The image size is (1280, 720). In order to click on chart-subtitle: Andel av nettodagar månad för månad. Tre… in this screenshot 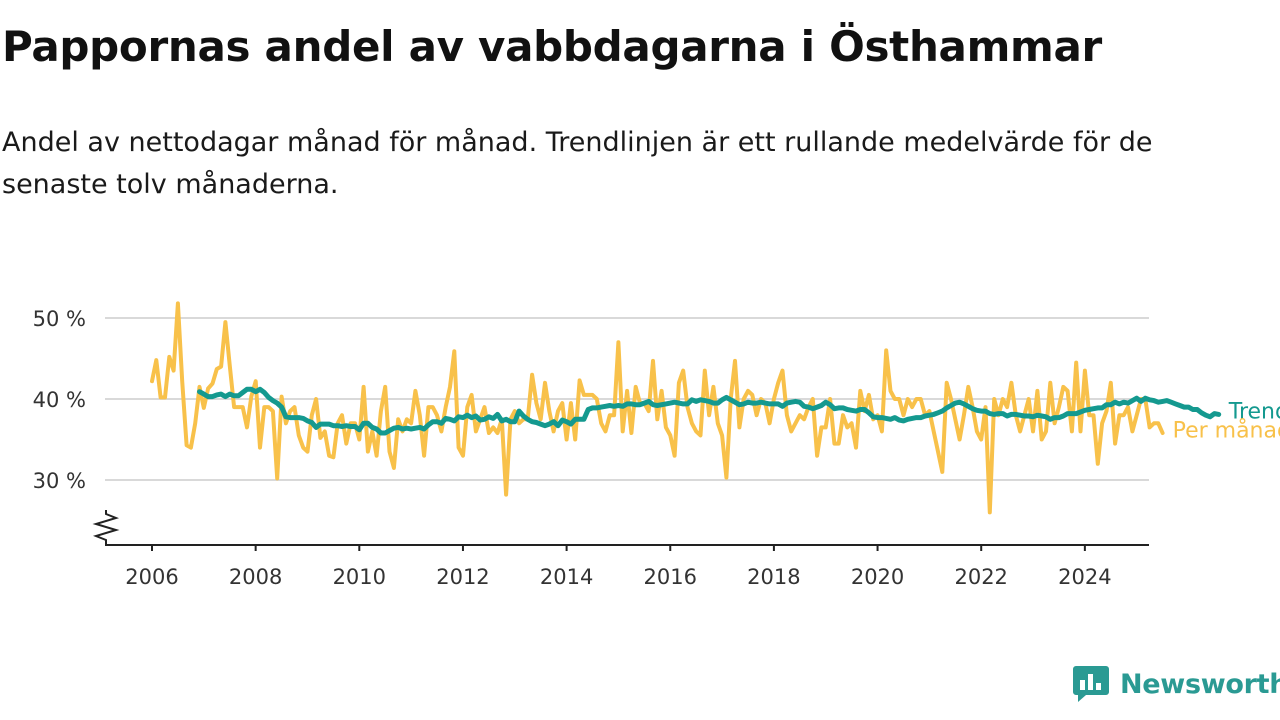, I will do `click(577, 163)`.